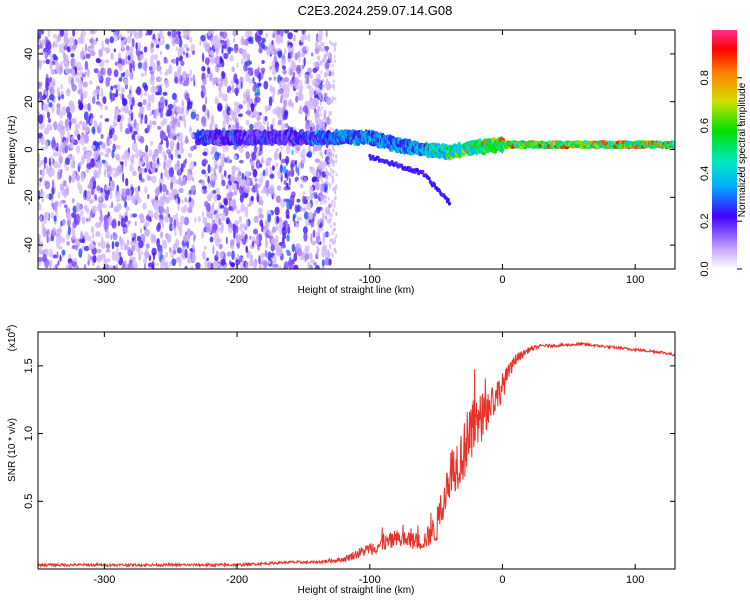 The height and width of the screenshot is (600, 750). Describe the element at coordinates (12, 338) in the screenshot. I see `snr-multiplier: (x104)` at that location.